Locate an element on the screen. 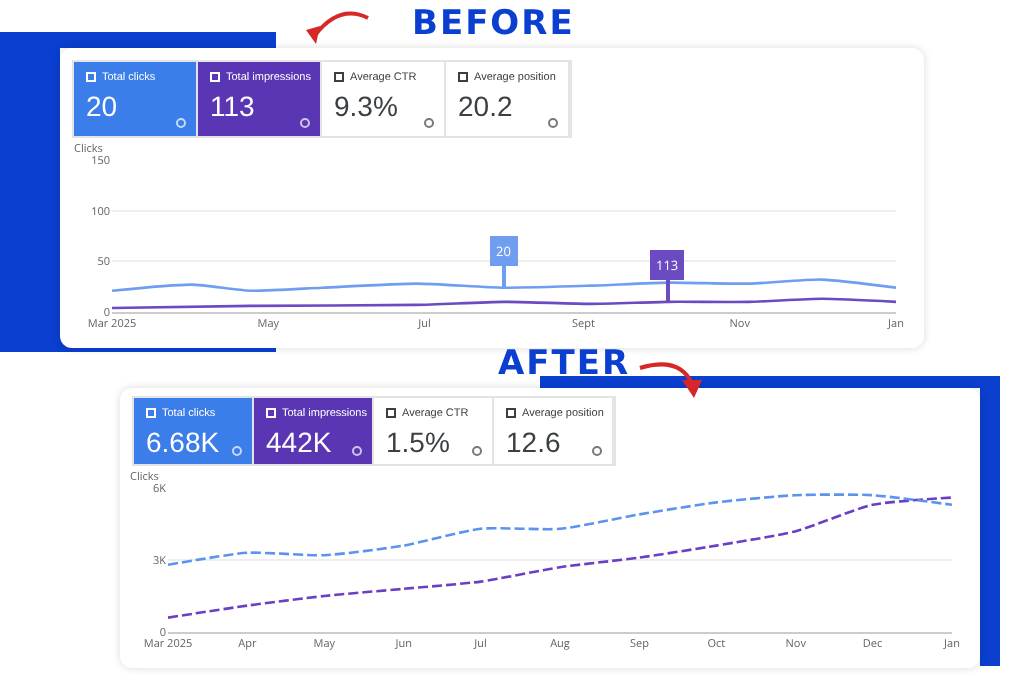  text: 20 is located at coordinates (102, 106).